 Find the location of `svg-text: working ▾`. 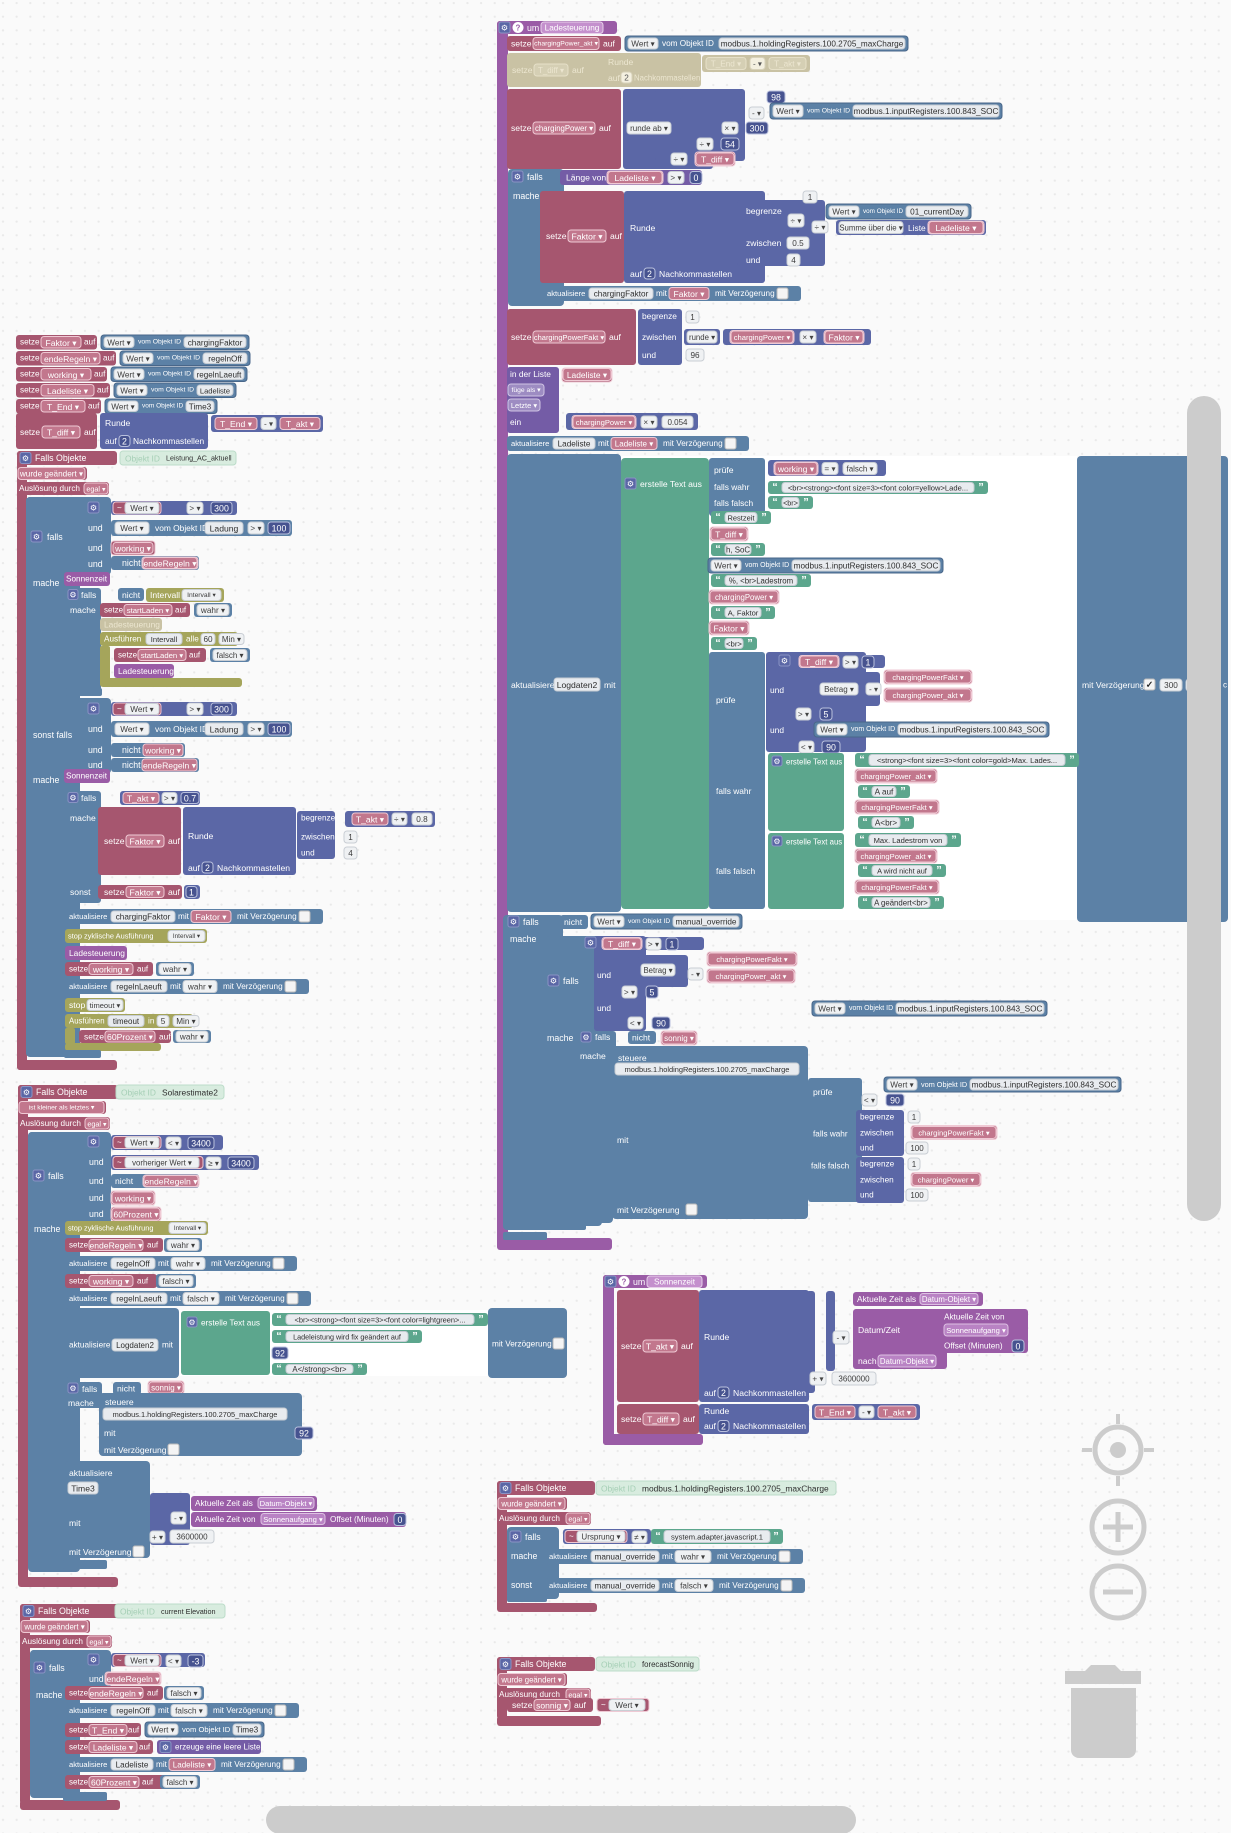

svg-text: working ▾ is located at coordinates (66, 375).